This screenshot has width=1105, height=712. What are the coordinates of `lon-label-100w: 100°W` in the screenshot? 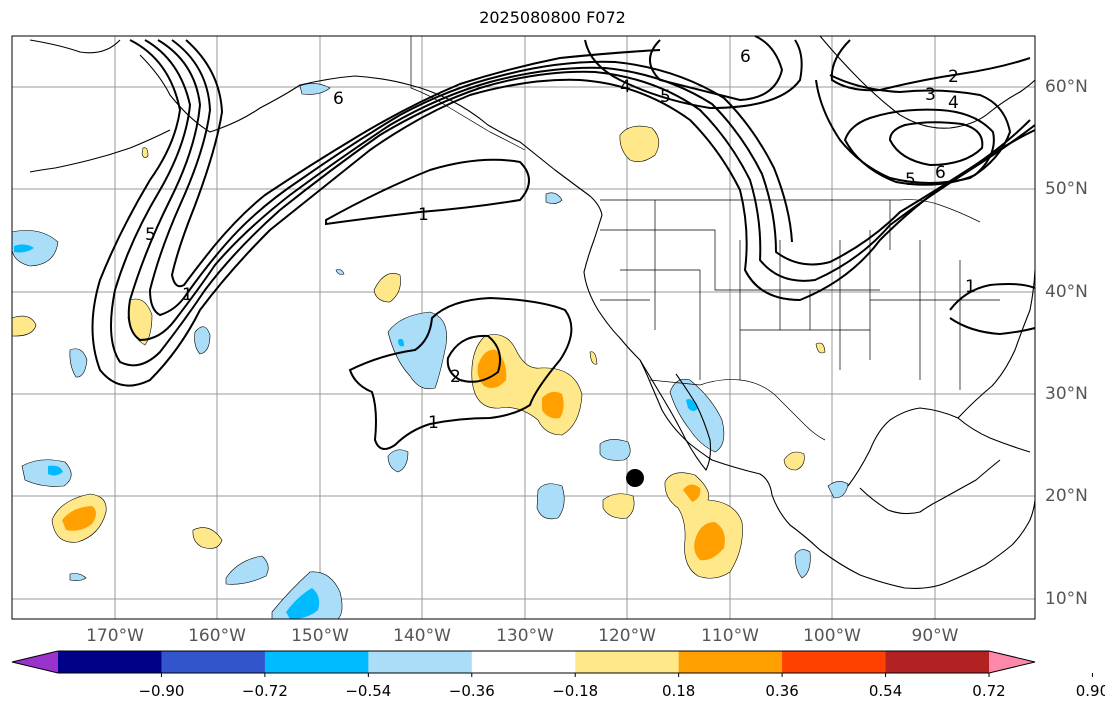 It's located at (832, 636).